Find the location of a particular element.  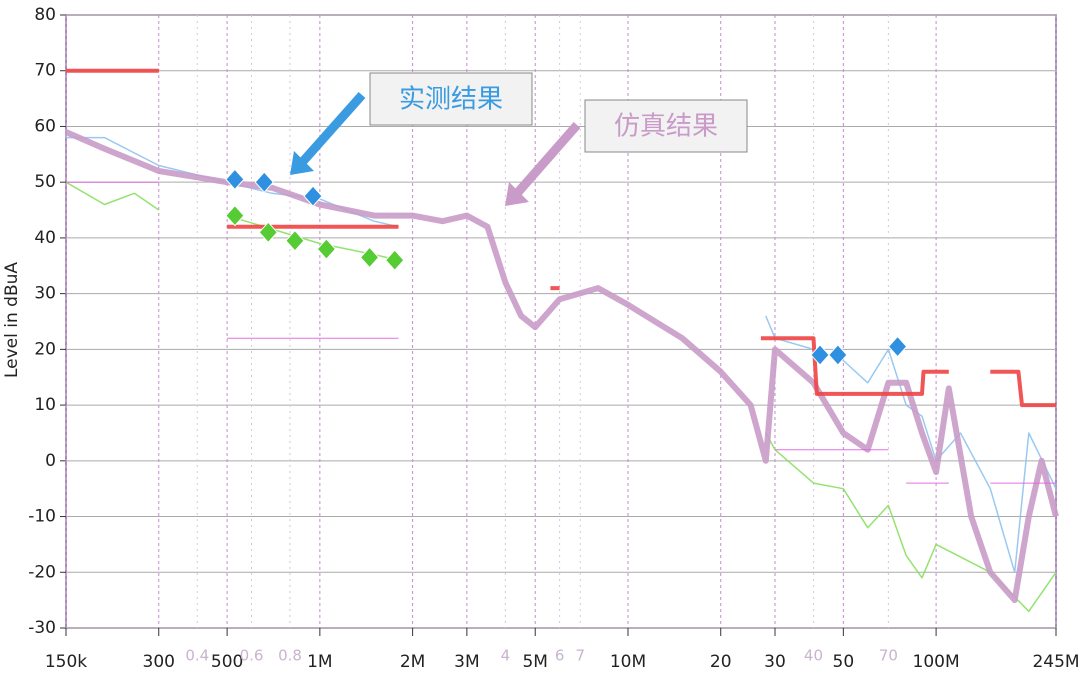

annotation: 实测结果 is located at coordinates (451, 100).